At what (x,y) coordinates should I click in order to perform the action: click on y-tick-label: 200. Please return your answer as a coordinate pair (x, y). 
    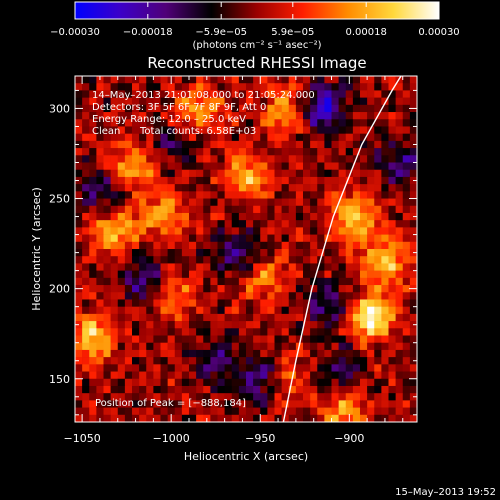
    Looking at the image, I should click on (59, 289).